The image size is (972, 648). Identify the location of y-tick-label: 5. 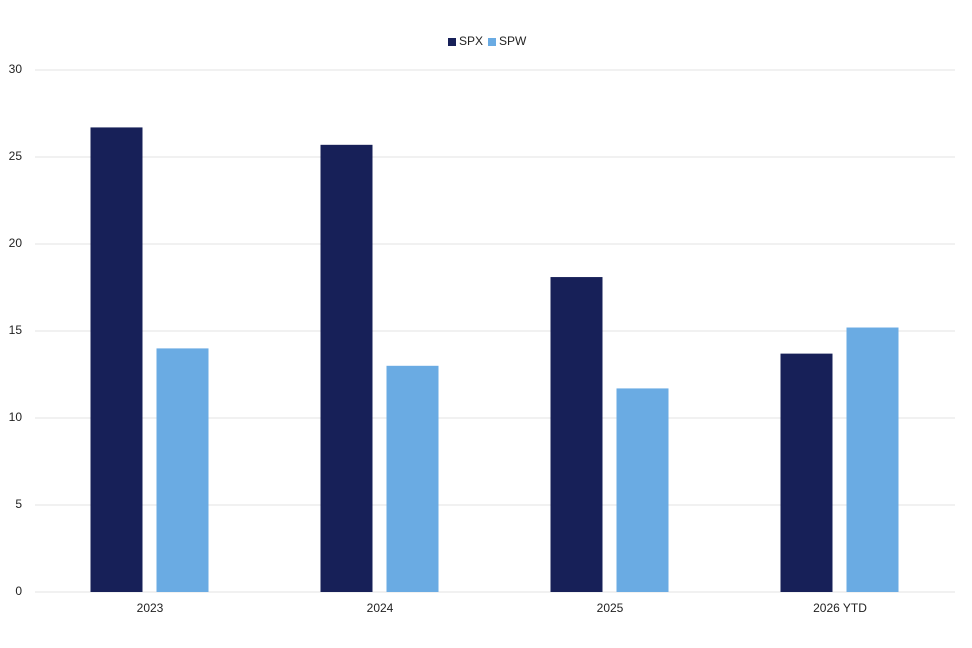
(18, 504).